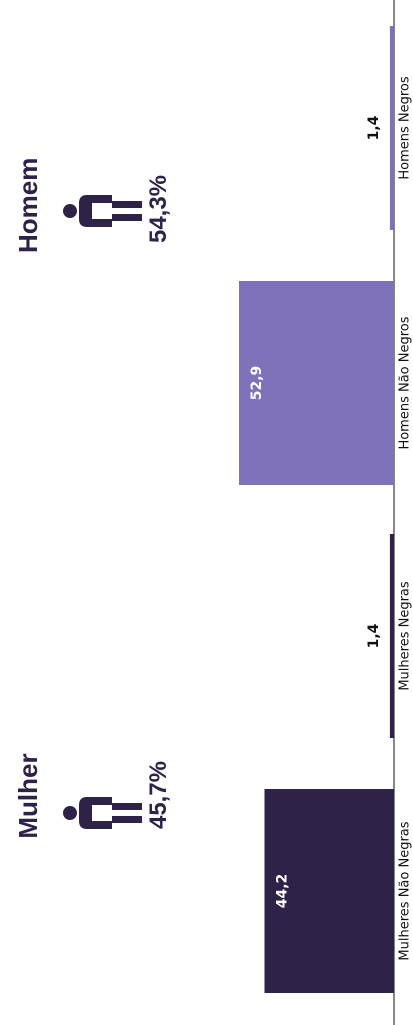 The height and width of the screenshot is (1025, 413). What do you see at coordinates (28, 205) in the screenshot?
I see `group-title-homem: Homem` at bounding box center [28, 205].